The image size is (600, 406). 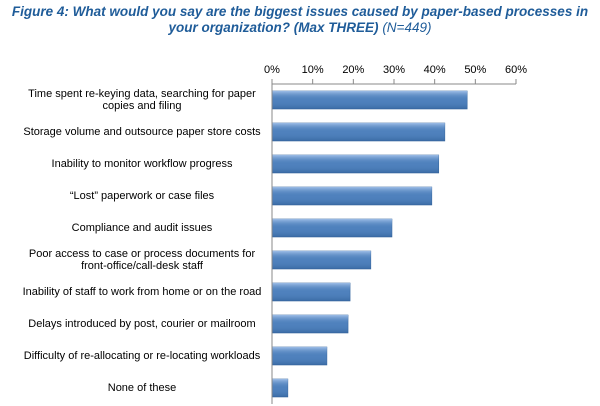 I want to click on x-tick-label: 30%, so click(x=394, y=70).